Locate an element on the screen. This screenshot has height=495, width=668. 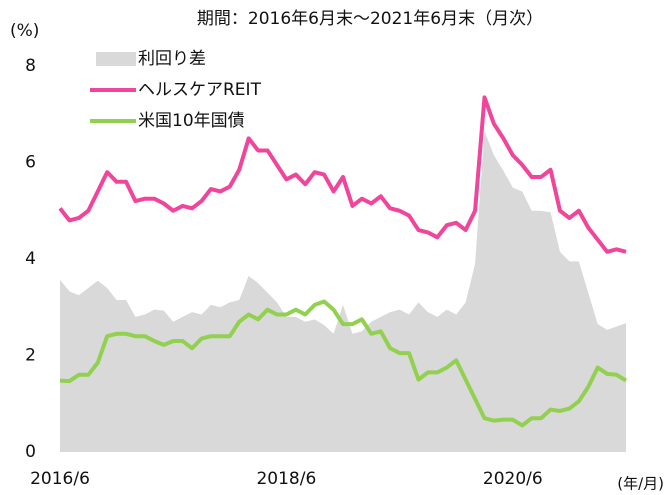
y-tick-label: 8 is located at coordinates (30, 66).